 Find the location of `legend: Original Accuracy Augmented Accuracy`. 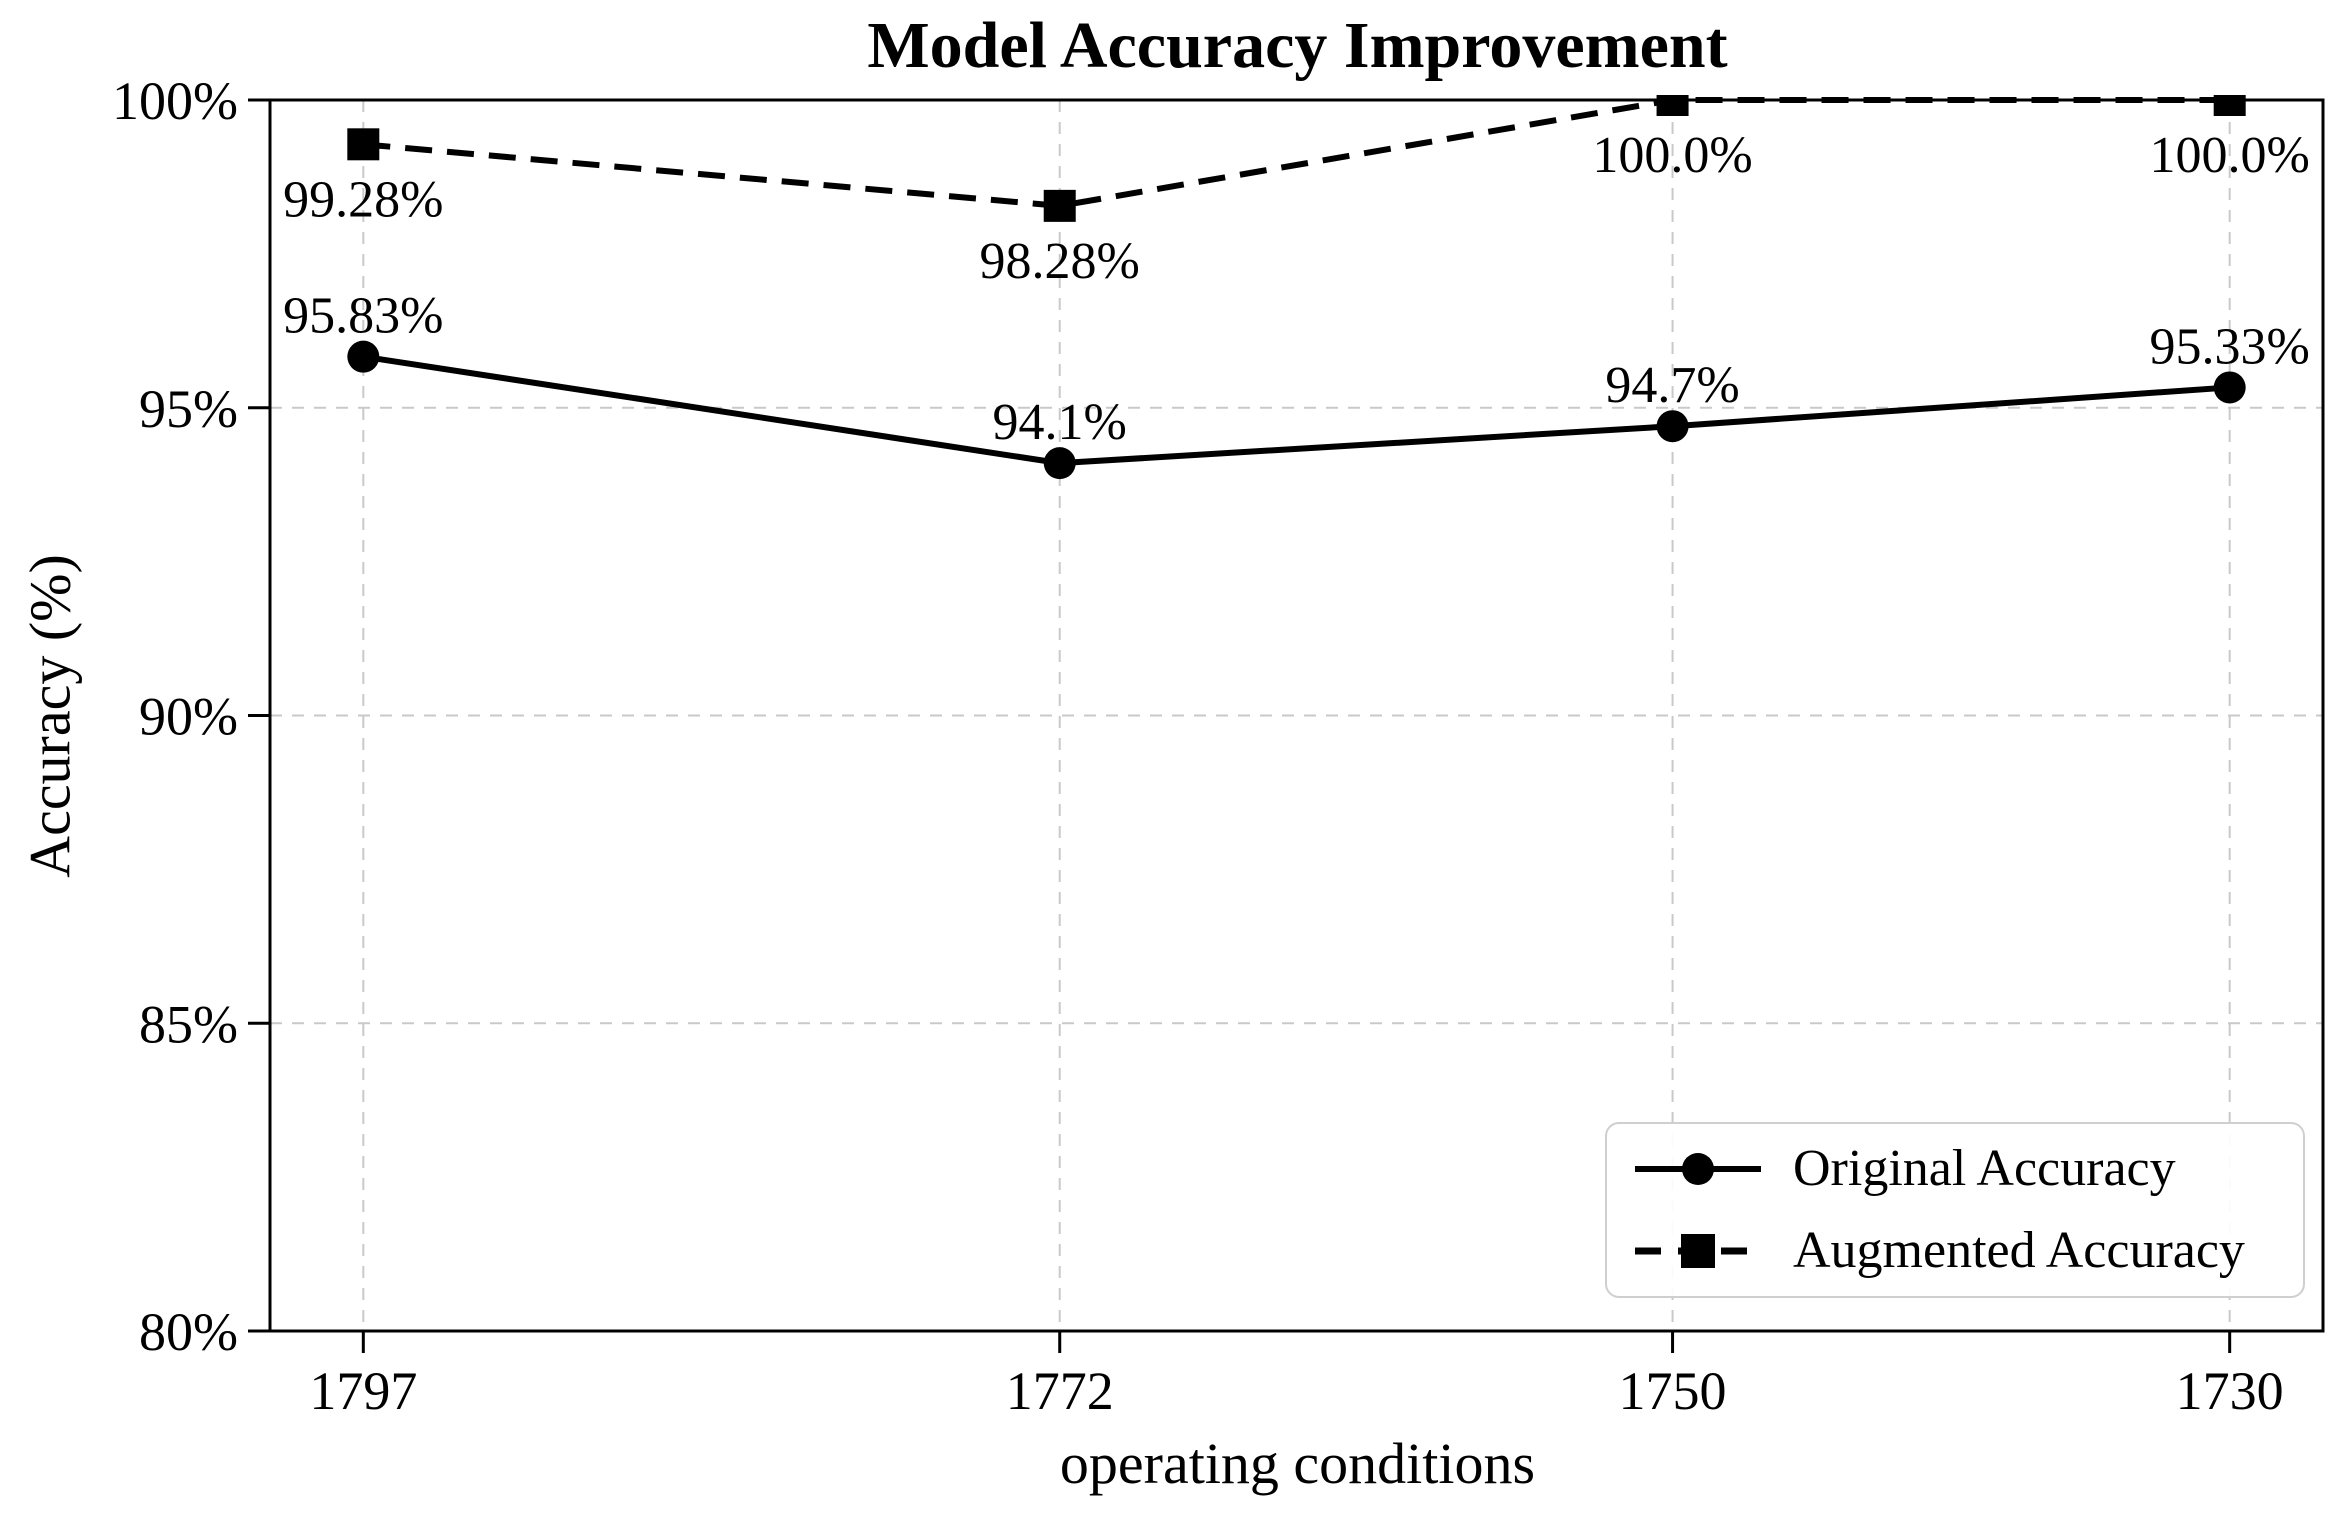

legend: Original Accuracy Augmented Accuracy is located at coordinates (1955, 1210).